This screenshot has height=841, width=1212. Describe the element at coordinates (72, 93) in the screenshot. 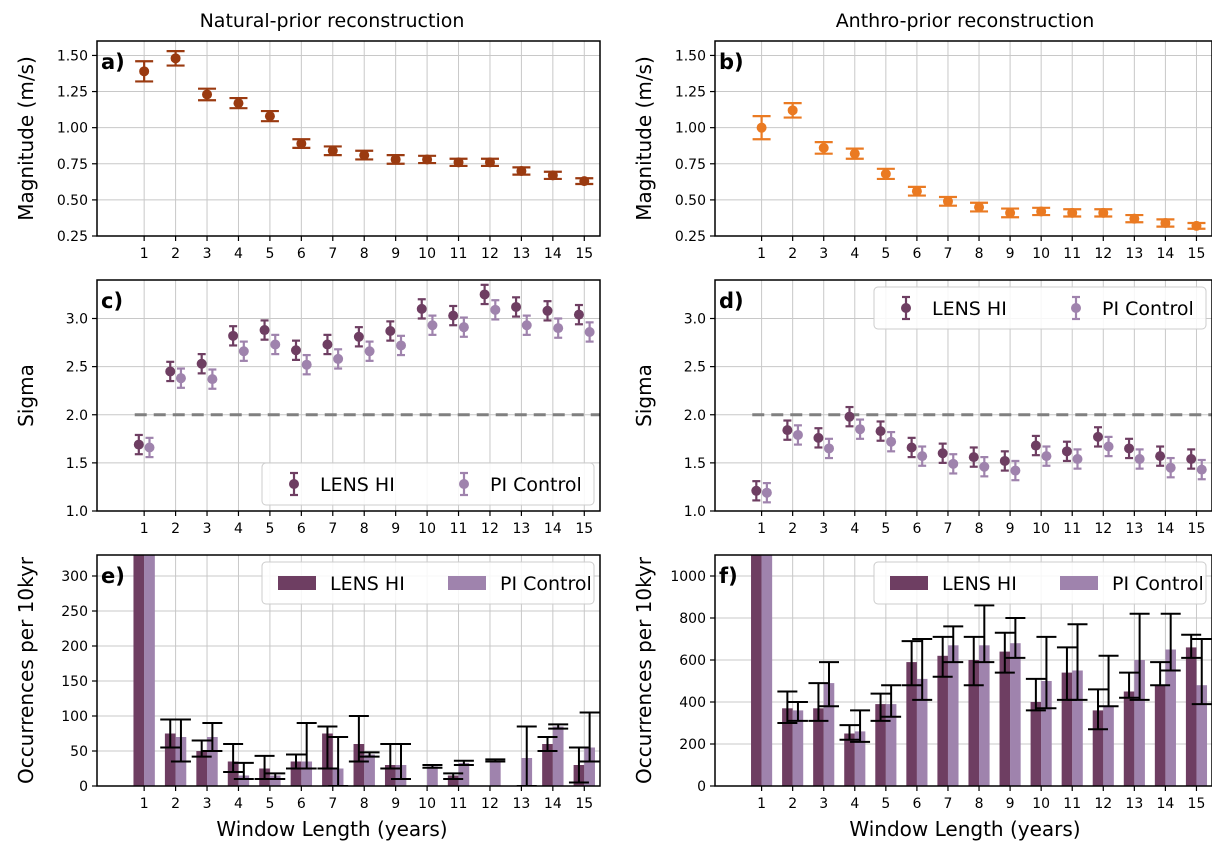

I see `y-tick-label: 1.25` at that location.